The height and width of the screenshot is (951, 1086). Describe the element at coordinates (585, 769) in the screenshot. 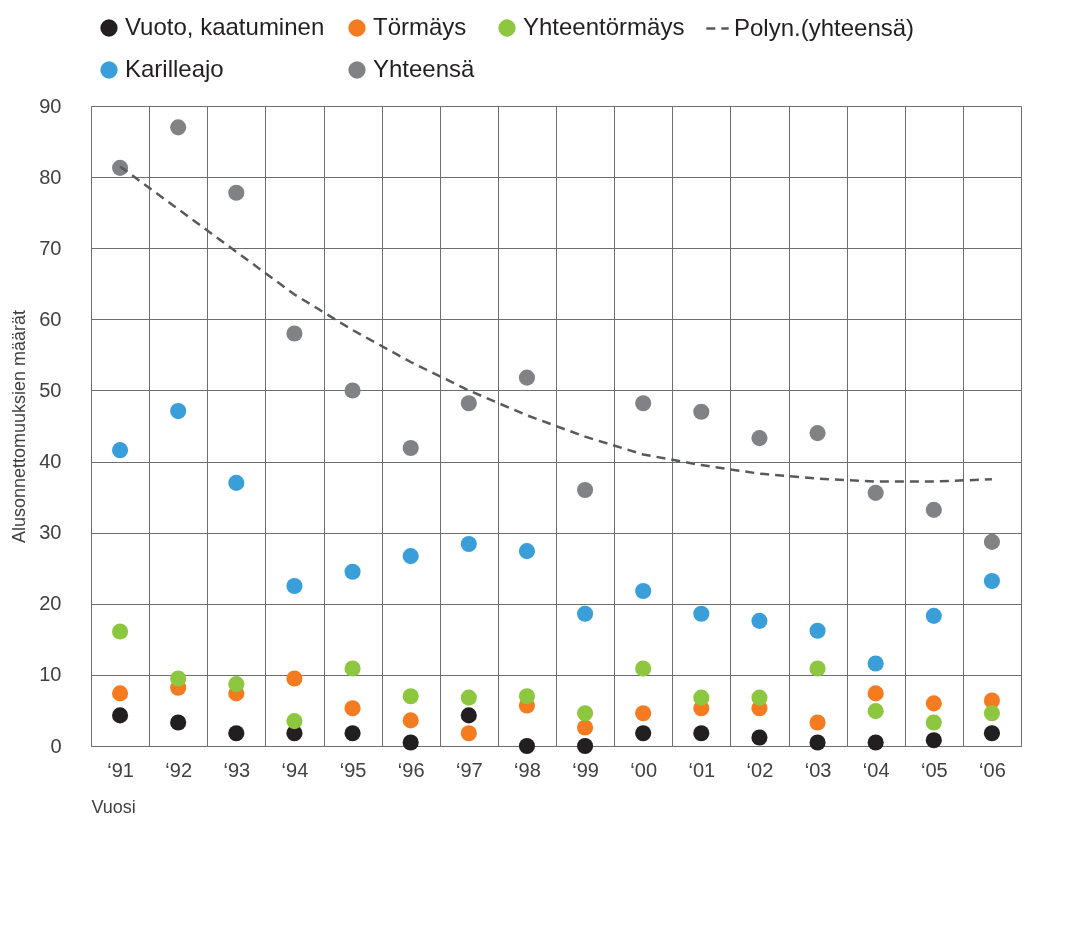

I see `x-tick-label: ‘99` at that location.